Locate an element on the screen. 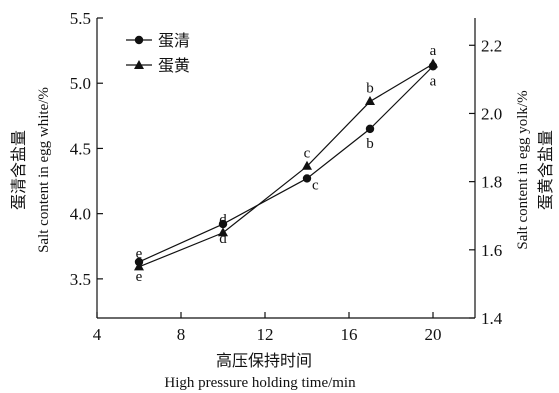  legend-marker-egg-yolk is located at coordinates (139, 64).